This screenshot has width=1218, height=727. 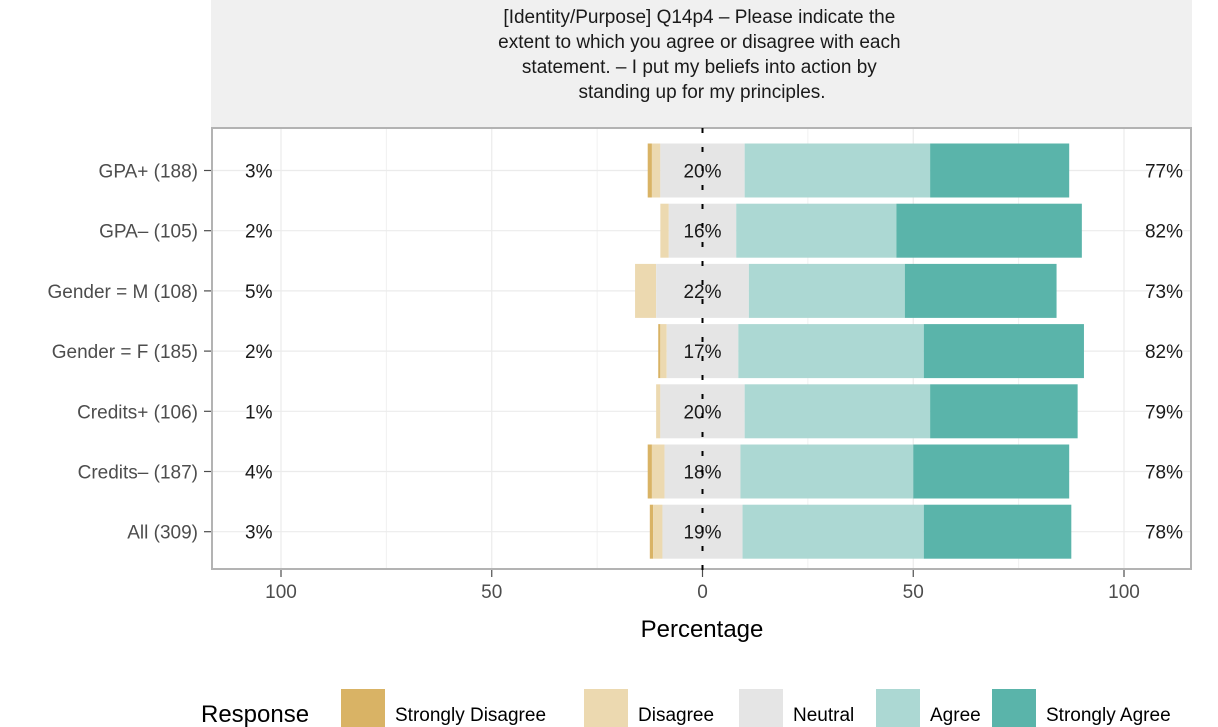 I want to click on legend-swatch-neutral, so click(x=761, y=708).